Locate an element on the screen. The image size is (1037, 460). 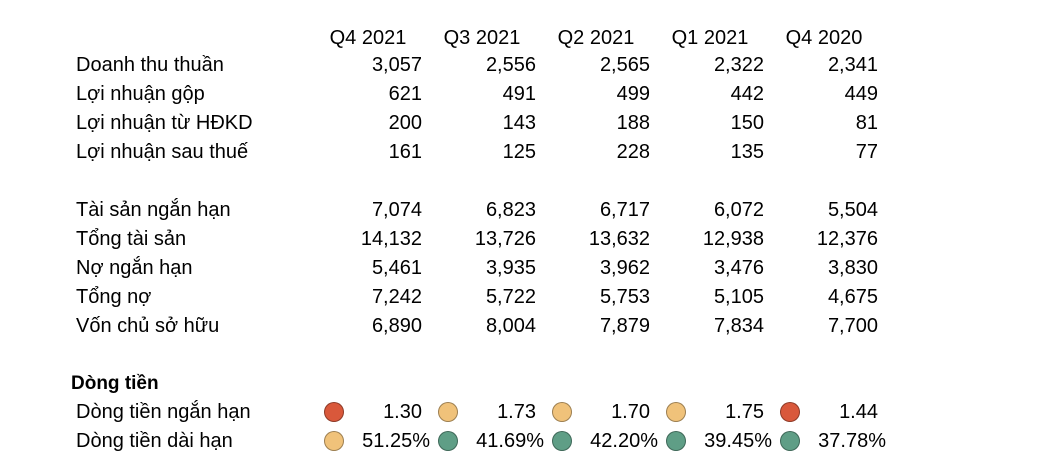
row-label: Doanh thu thuần is located at coordinates (150, 65).